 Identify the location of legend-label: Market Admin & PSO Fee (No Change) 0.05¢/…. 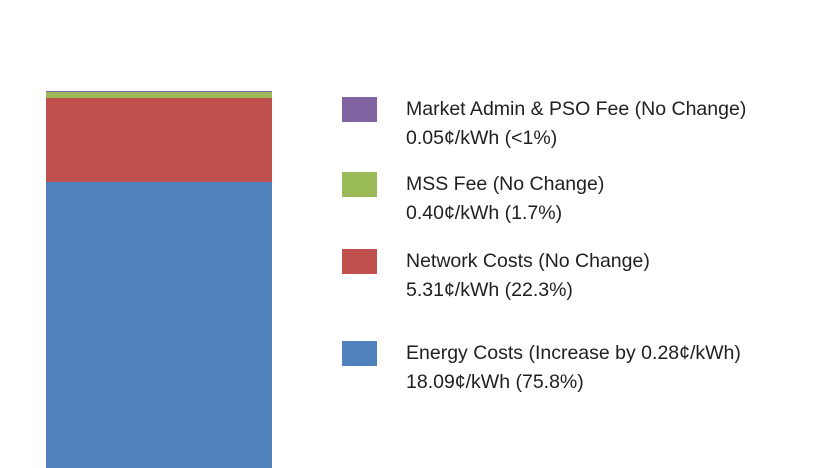
(576, 124).